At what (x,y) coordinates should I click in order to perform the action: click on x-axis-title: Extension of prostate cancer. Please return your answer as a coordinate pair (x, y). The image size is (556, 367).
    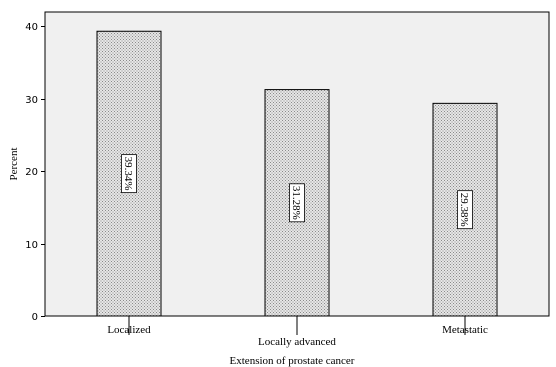
    Looking at the image, I should click on (292, 361).